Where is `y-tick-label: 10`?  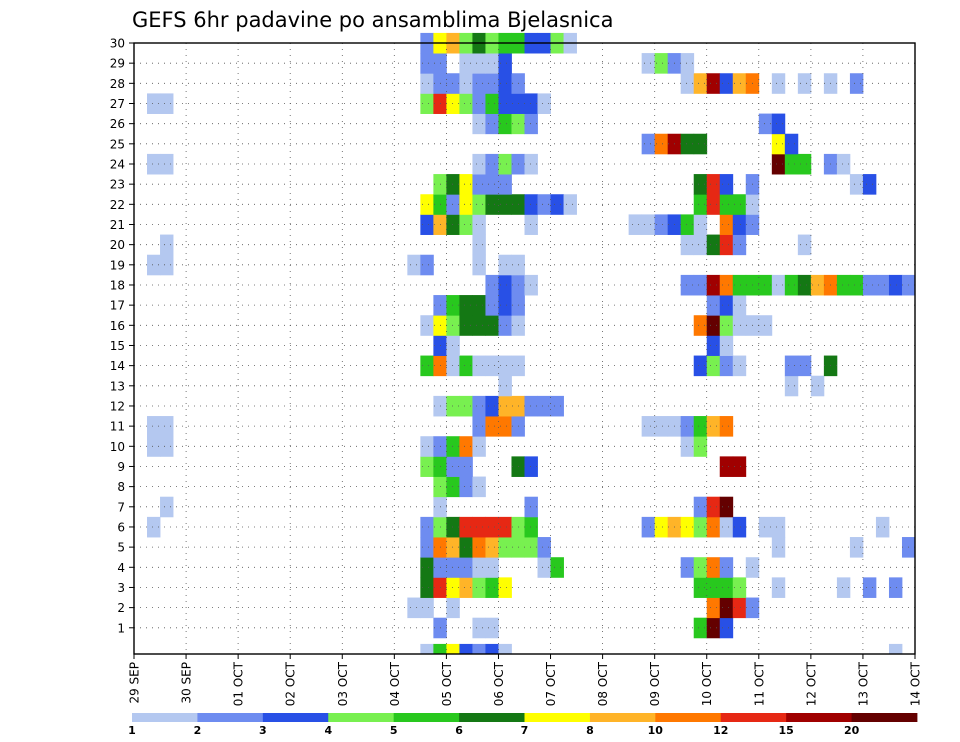 y-tick-label: 10 is located at coordinates (117, 447).